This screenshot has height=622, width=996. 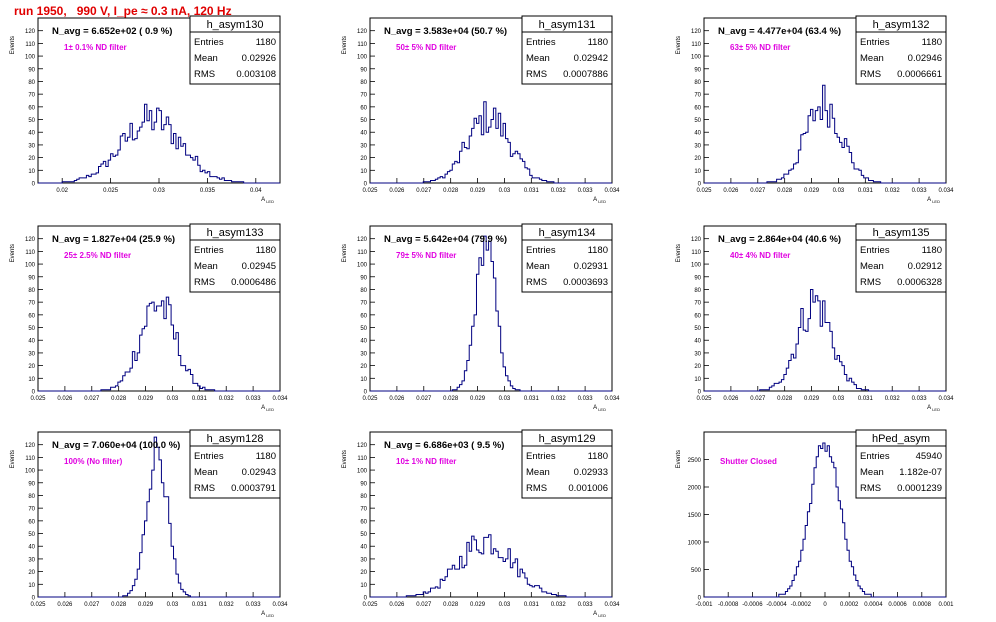 I want to click on stats-value-mean: 0.02912, so click(x=925, y=266).